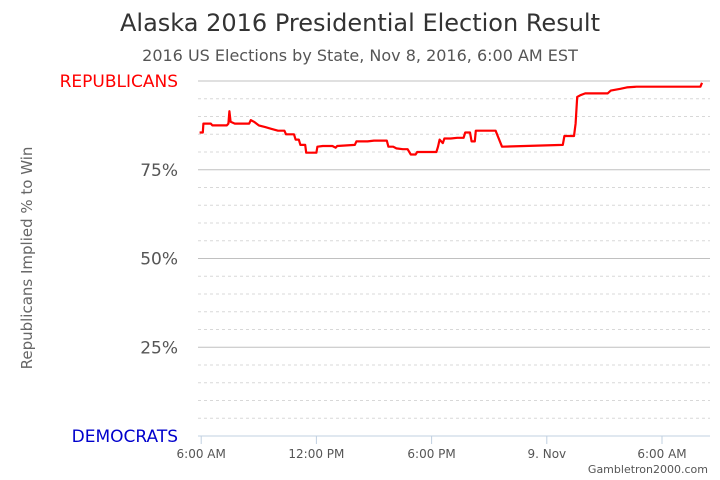 This screenshot has height=480, width=720. I want to click on y-tick-label: 50%, so click(159, 260).